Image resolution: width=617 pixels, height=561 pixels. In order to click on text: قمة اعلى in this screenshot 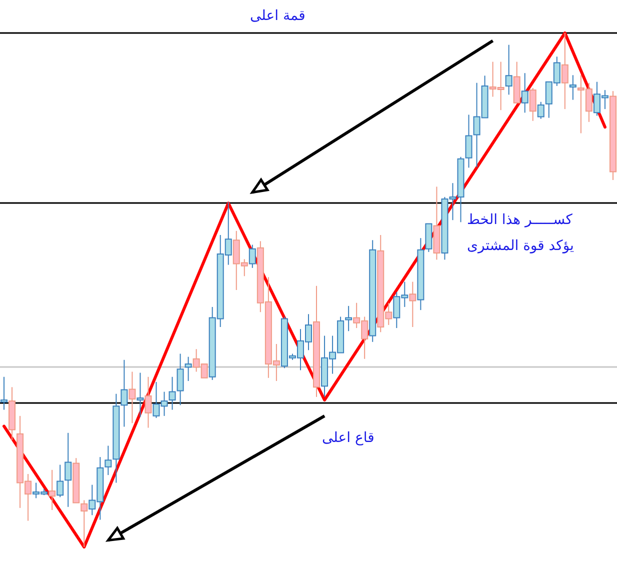, I will do `click(278, 16)`.